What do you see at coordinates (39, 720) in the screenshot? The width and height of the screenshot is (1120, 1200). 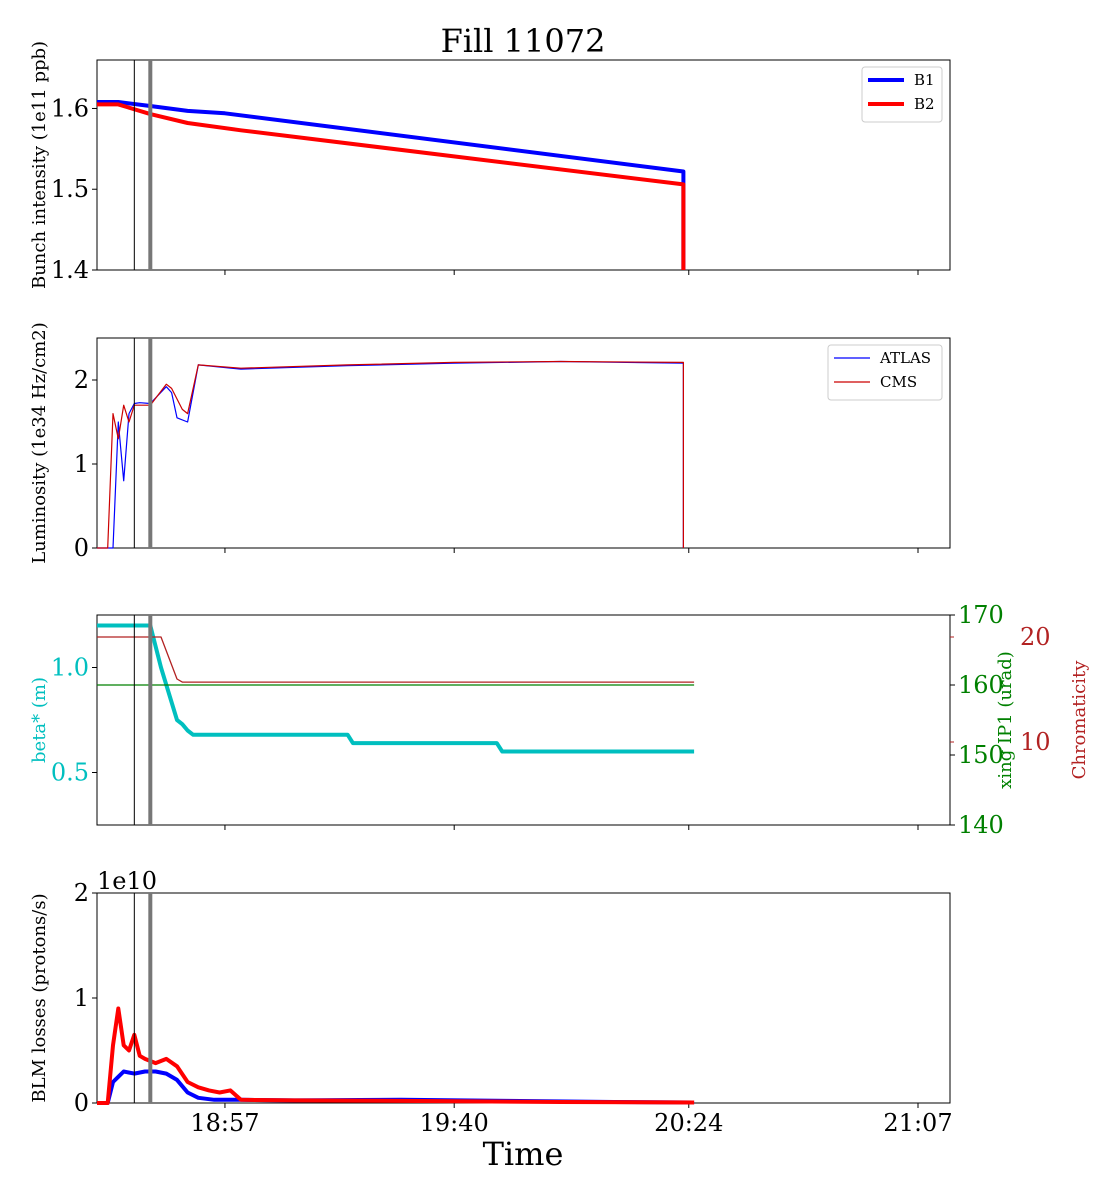 I see `y-axis-label: beta* (m)` at bounding box center [39, 720].